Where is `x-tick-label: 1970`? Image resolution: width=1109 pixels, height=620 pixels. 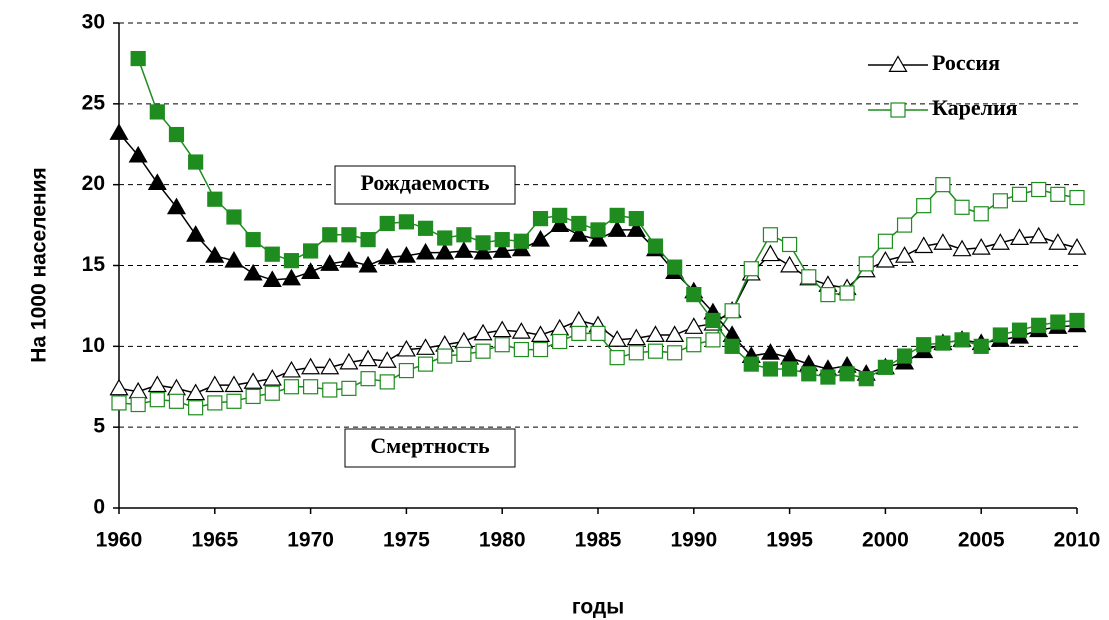 x-tick-label: 1970 is located at coordinates (310, 540).